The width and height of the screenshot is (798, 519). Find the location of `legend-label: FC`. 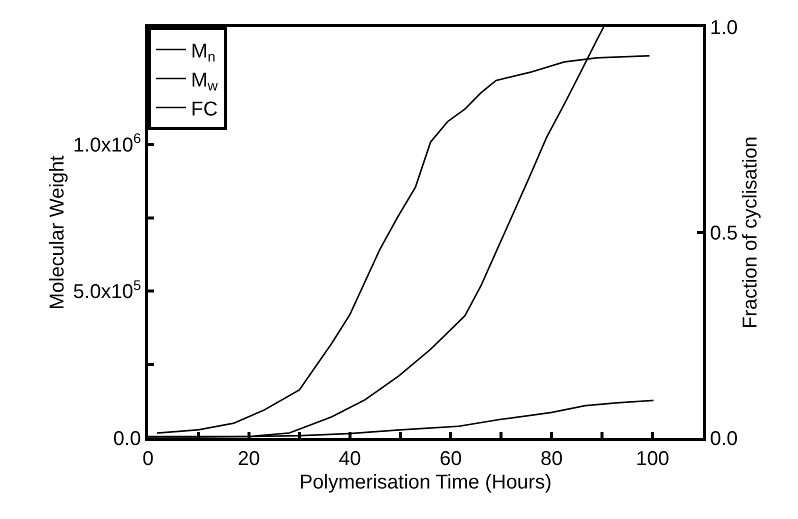

legend-label: FC is located at coordinates (204, 109).